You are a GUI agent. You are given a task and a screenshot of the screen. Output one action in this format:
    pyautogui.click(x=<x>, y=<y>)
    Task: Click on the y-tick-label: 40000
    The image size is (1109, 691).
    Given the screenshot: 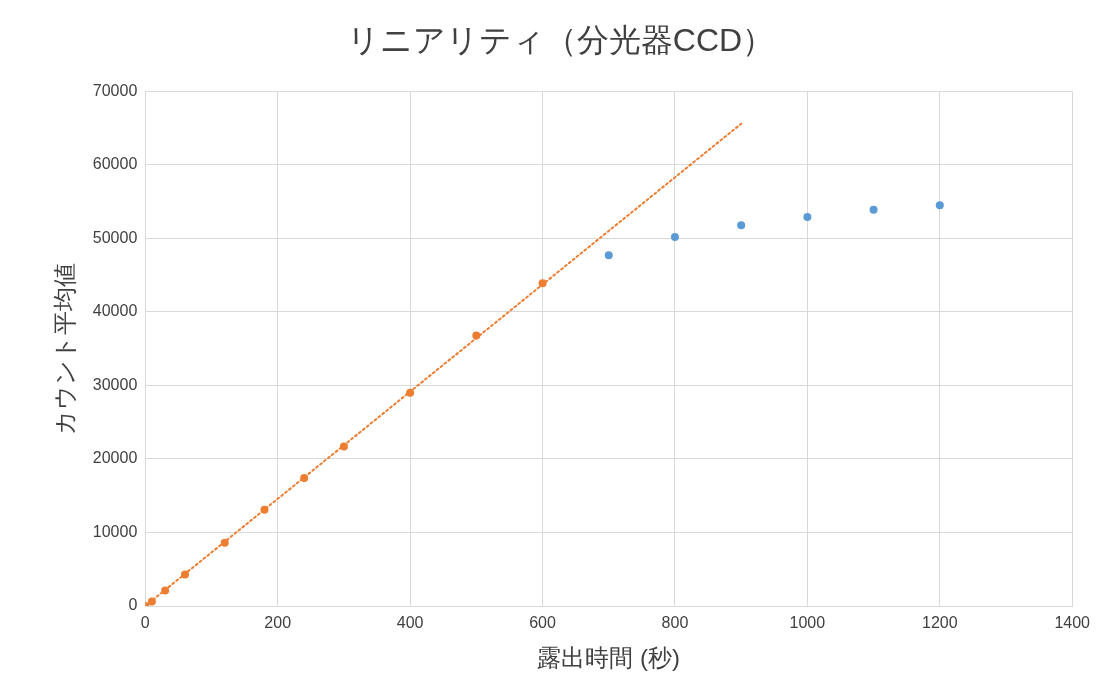 What is the action you would take?
    pyautogui.click(x=115, y=311)
    